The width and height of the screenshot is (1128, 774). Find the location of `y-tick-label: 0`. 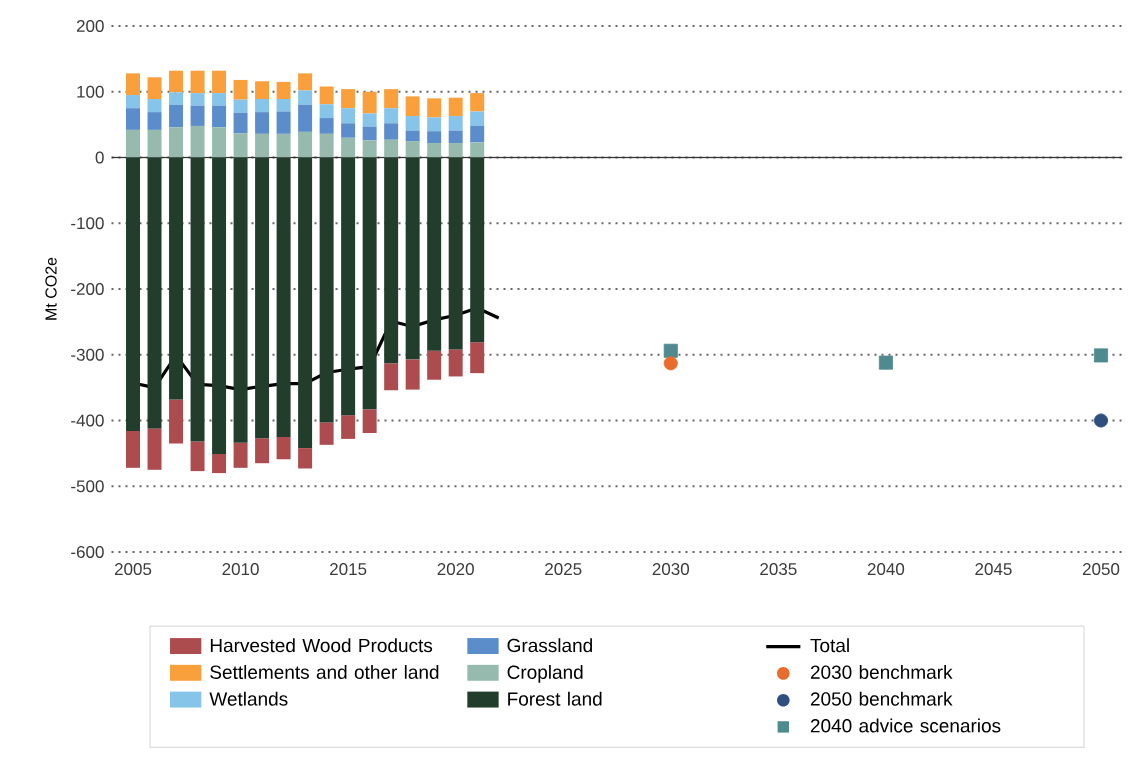

y-tick-label: 0 is located at coordinates (99, 157).